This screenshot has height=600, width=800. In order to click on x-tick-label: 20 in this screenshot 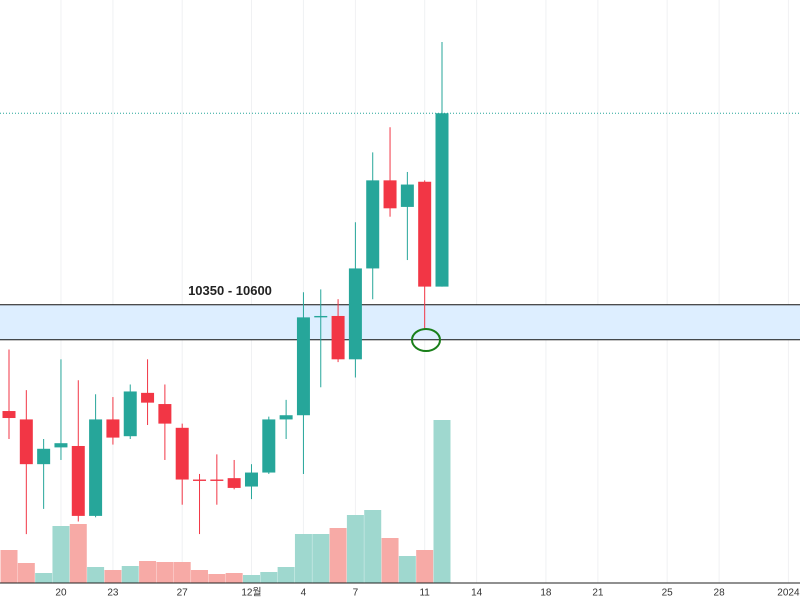, I will do `click(61, 593)`.